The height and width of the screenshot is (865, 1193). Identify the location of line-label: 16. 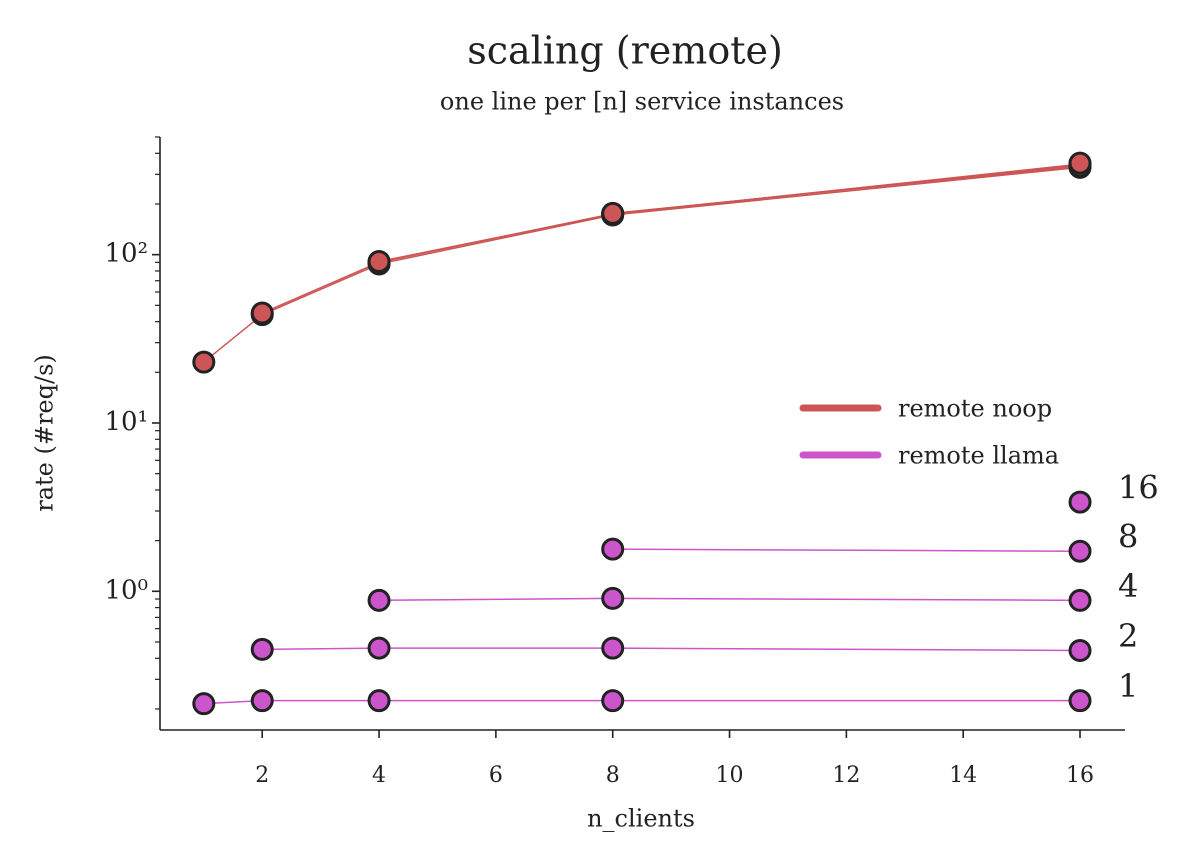
(1138, 488).